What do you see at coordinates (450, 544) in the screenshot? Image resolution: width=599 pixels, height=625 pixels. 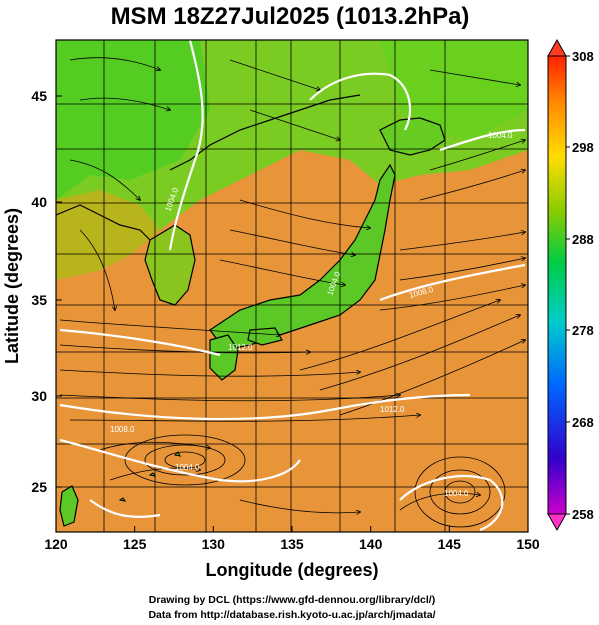 I see `x-tick-label: 145` at bounding box center [450, 544].